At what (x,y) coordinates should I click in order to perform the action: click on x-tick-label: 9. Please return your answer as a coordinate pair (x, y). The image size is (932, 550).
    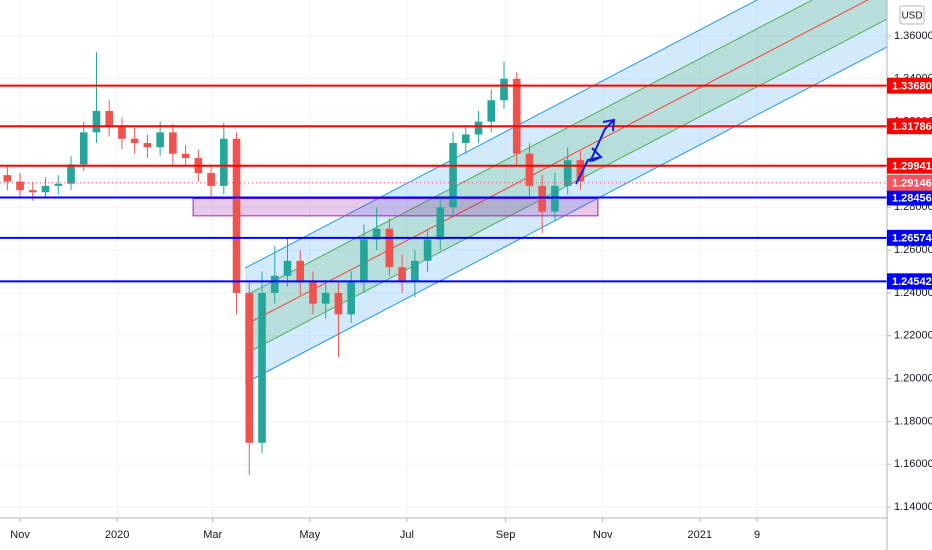
    Looking at the image, I should click on (757, 535).